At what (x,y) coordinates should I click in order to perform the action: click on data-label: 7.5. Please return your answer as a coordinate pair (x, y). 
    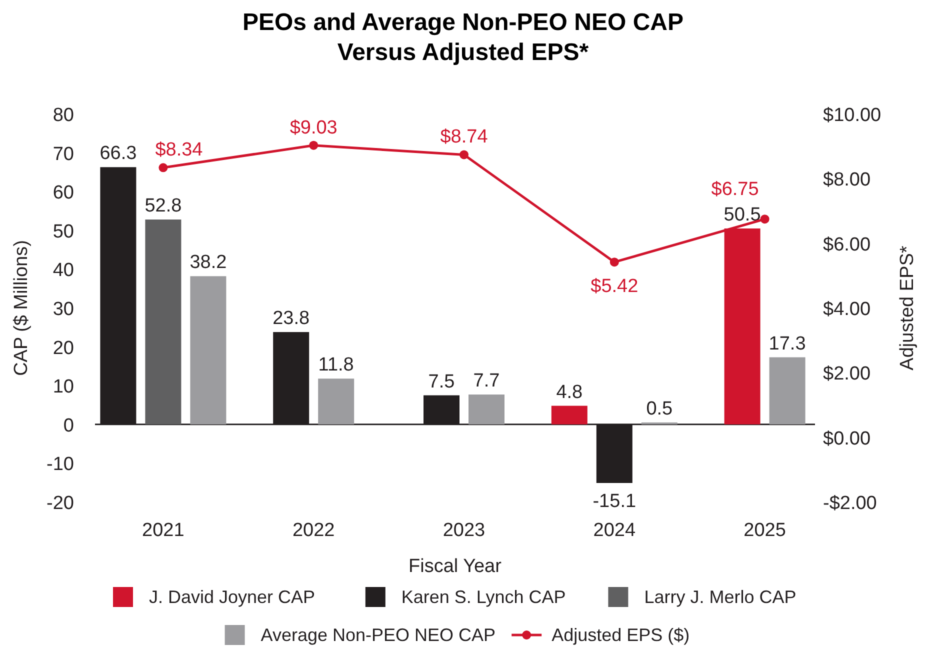
    Looking at the image, I should click on (441, 381).